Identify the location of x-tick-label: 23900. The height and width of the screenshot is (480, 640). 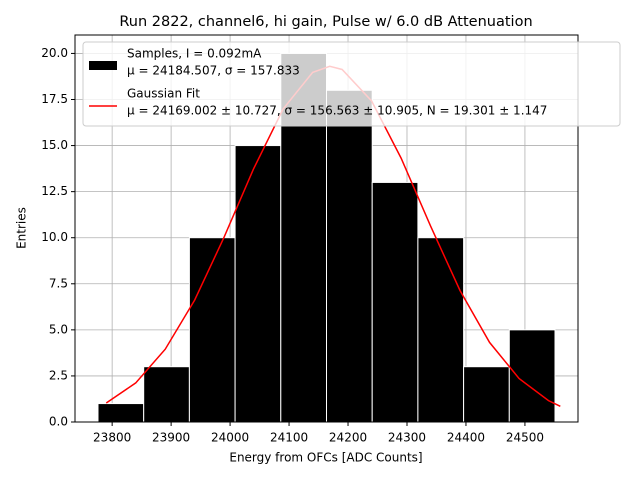
(171, 438).